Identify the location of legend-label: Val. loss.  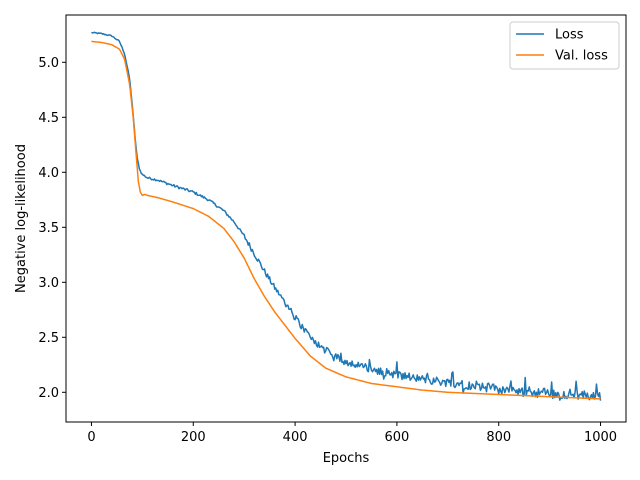
(581, 56).